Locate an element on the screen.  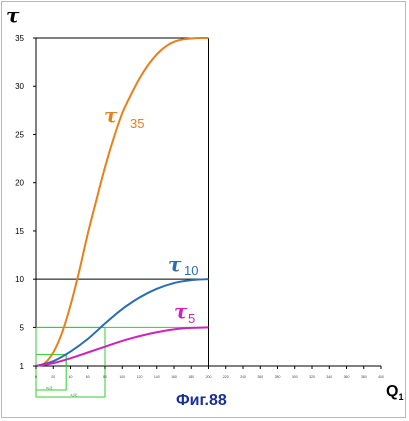
x-tick-label: 400 is located at coordinates (381, 377).